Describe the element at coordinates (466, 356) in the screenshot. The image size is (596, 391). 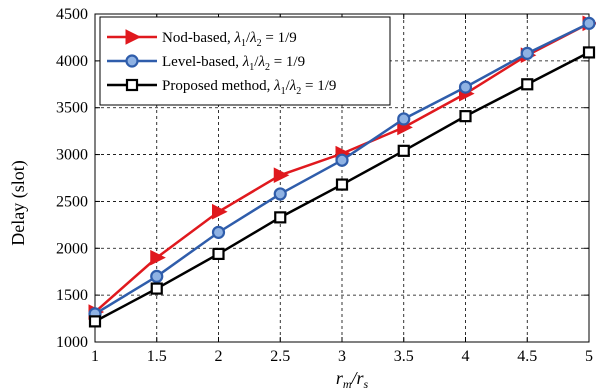
I see `x-tick-label: 4` at that location.